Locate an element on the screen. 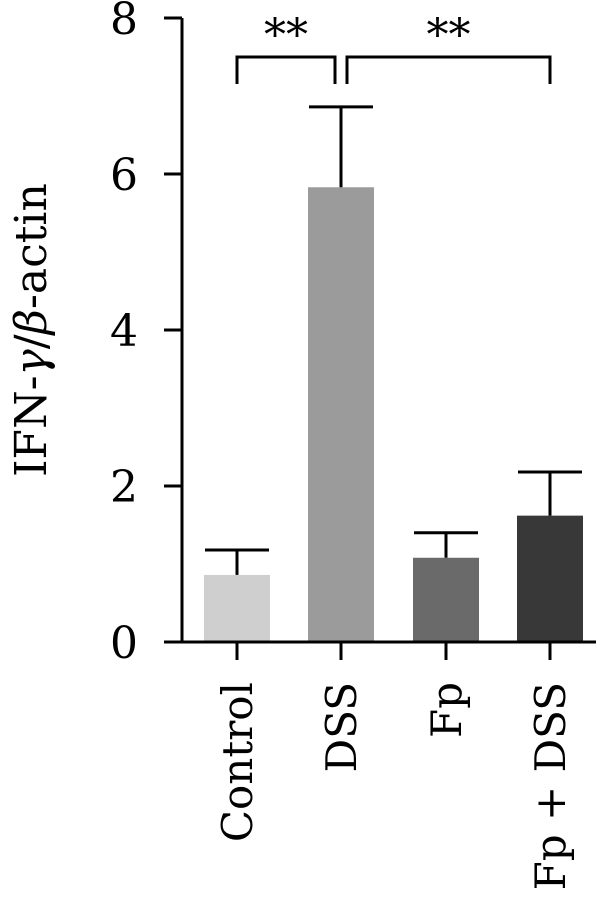 This screenshot has width=600, height=912. x-tick-label: Control is located at coordinates (237, 762).